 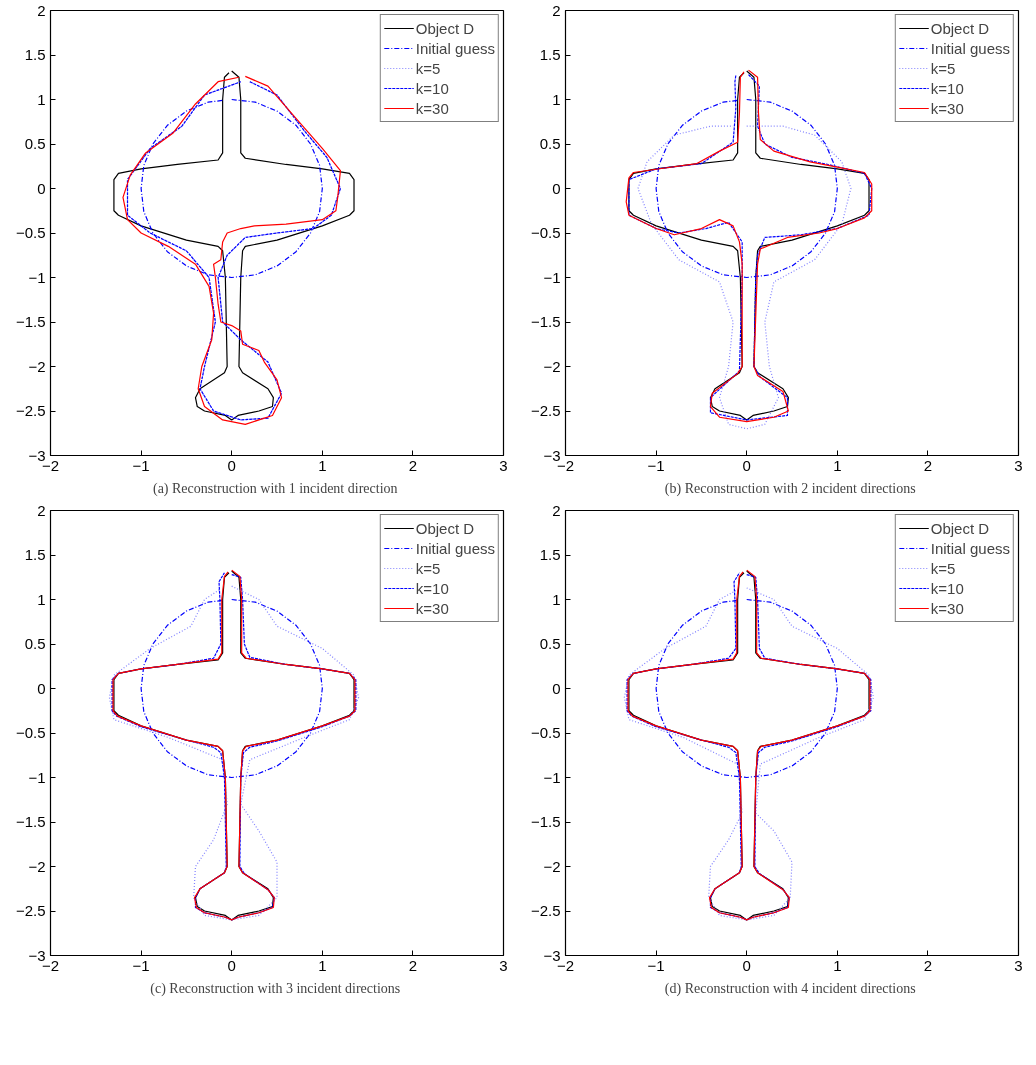 What do you see at coordinates (790, 488) in the screenshot?
I see `text: (b) Reconstruction with 2 incident directions` at bounding box center [790, 488].